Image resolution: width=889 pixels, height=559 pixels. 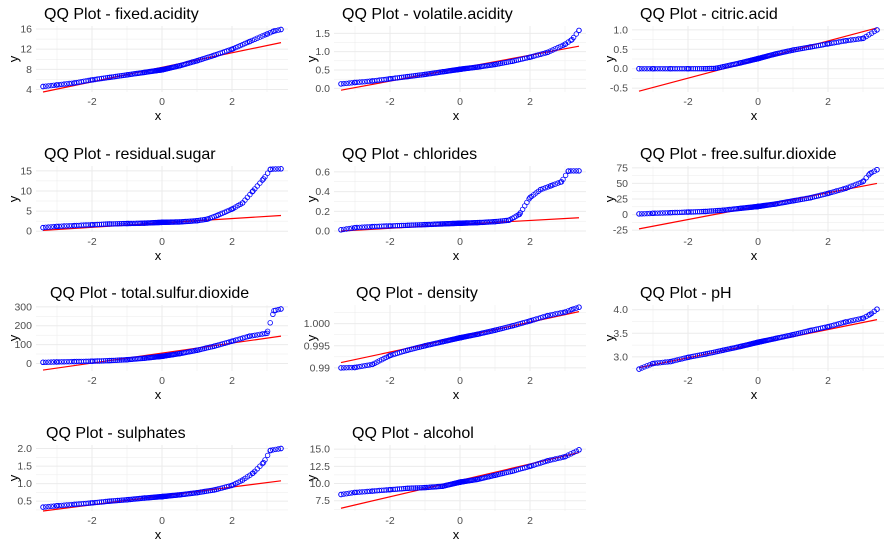 I want to click on panel-title: QQ Plot - pH, so click(x=686, y=293).